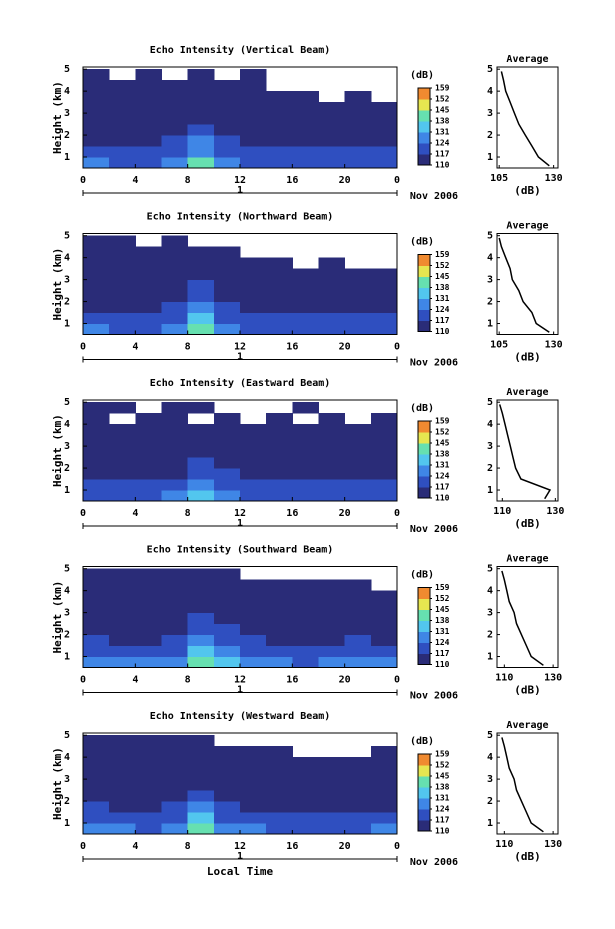 The width and height of the screenshot is (615, 929). Describe the element at coordinates (135, 513) in the screenshot. I see `x-tick-label: 4` at that location.